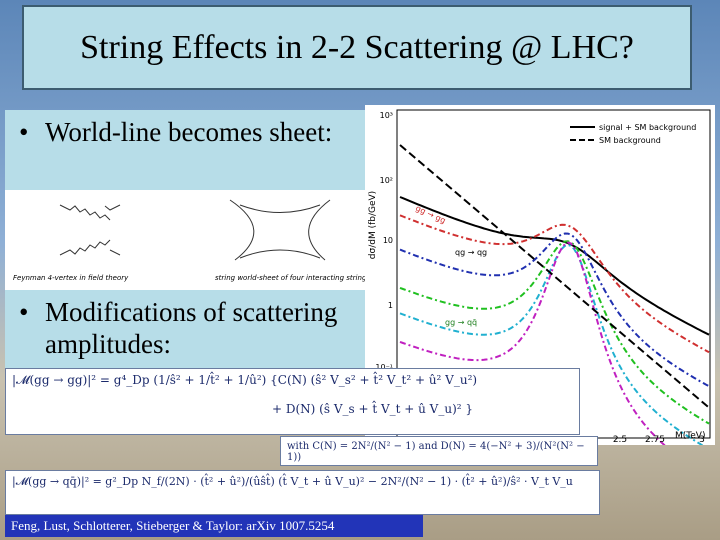 The width and height of the screenshot is (720, 540). Describe the element at coordinates (630, 140) in the screenshot. I see `legend-entry: SM background` at that location.